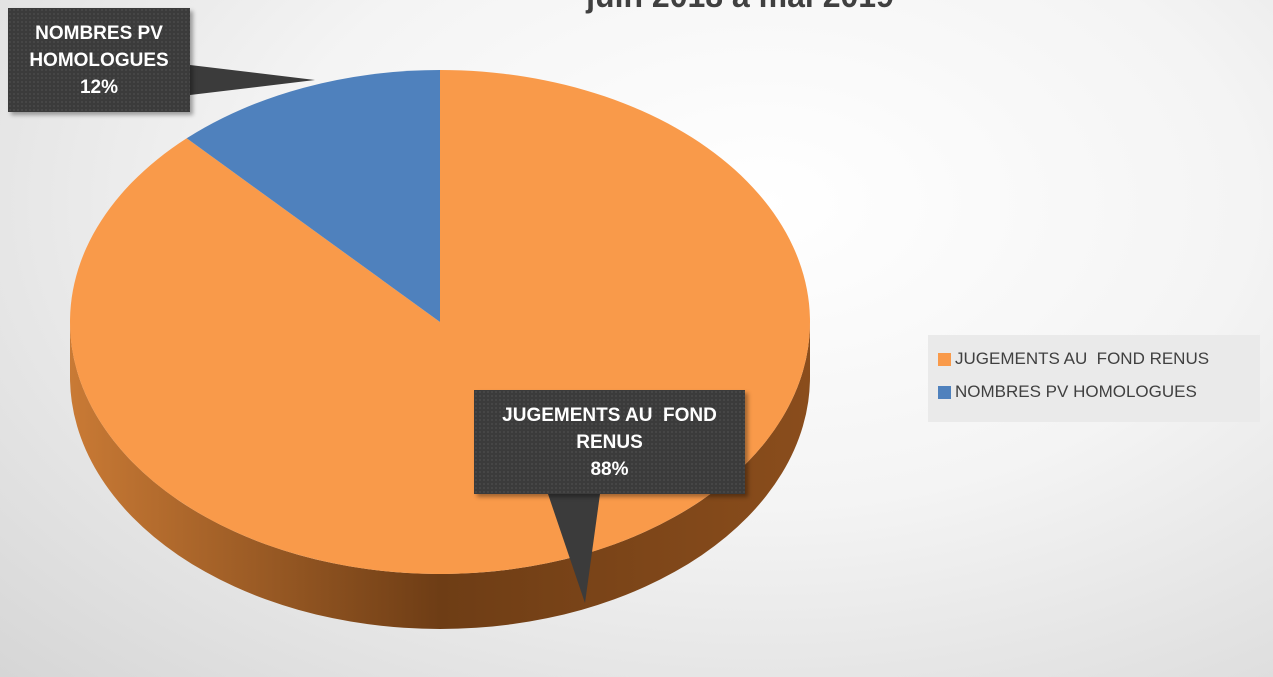 The width and height of the screenshot is (1273, 677). What do you see at coordinates (313, 196) in the screenshot?
I see `pie-slice` at bounding box center [313, 196].